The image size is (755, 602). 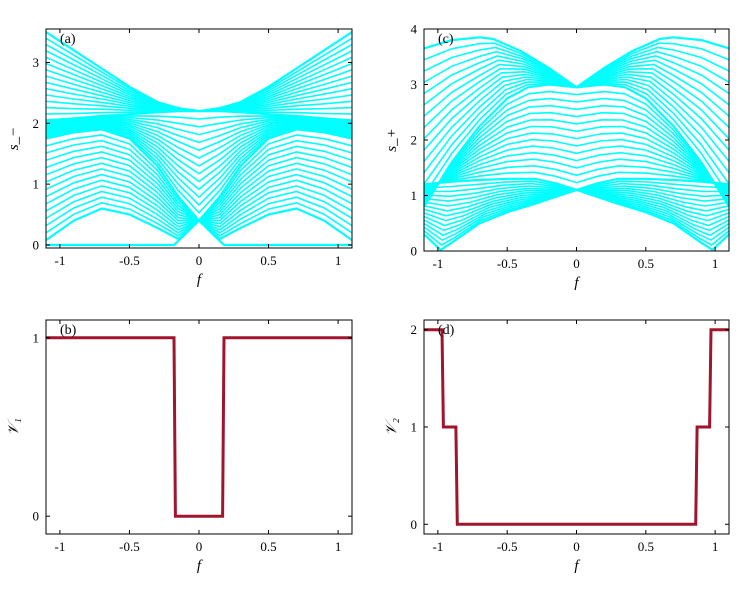 I want to click on axes-box-b, so click(x=199, y=427).